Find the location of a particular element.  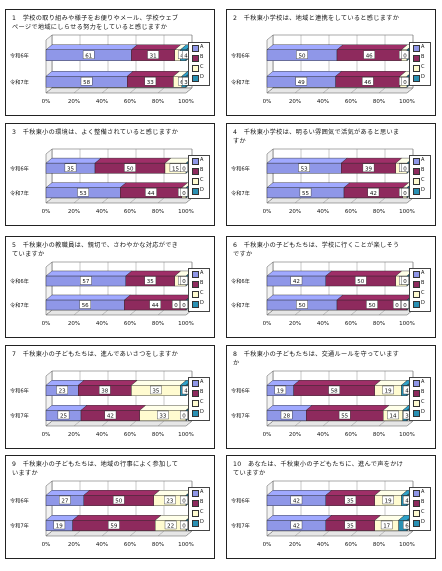

data-label: 15 is located at coordinates (175, 169).